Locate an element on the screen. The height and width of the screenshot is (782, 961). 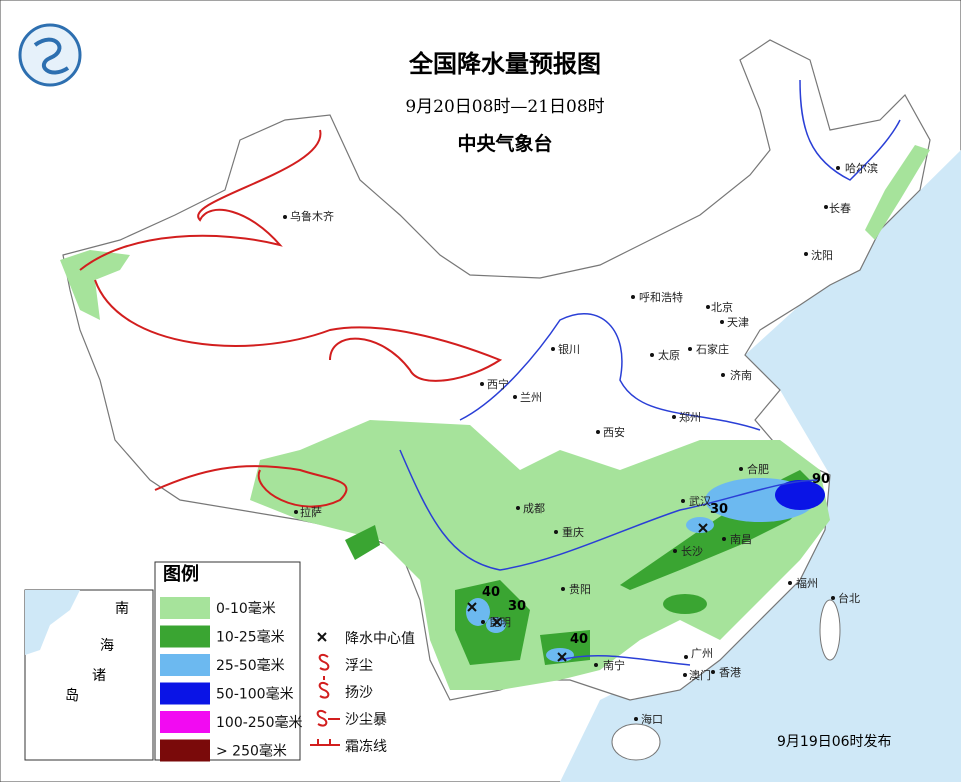
rain-storm is located at coordinates (800, 495).